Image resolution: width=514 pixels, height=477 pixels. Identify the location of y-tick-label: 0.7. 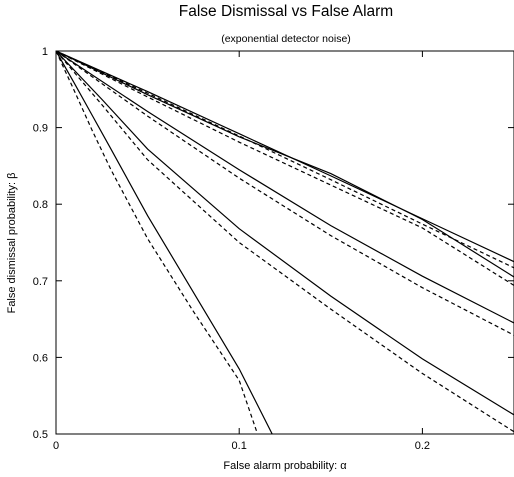
(40, 282).